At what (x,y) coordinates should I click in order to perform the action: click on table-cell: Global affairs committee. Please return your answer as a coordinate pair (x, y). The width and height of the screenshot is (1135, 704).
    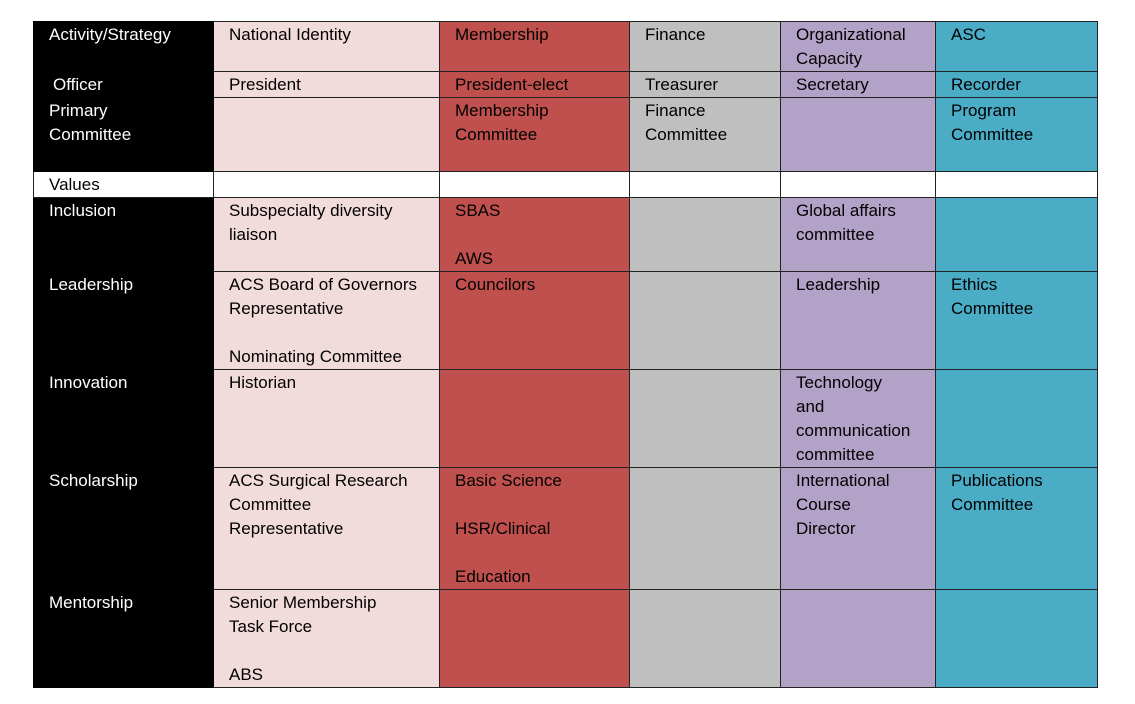
    Looking at the image, I should click on (858, 234).